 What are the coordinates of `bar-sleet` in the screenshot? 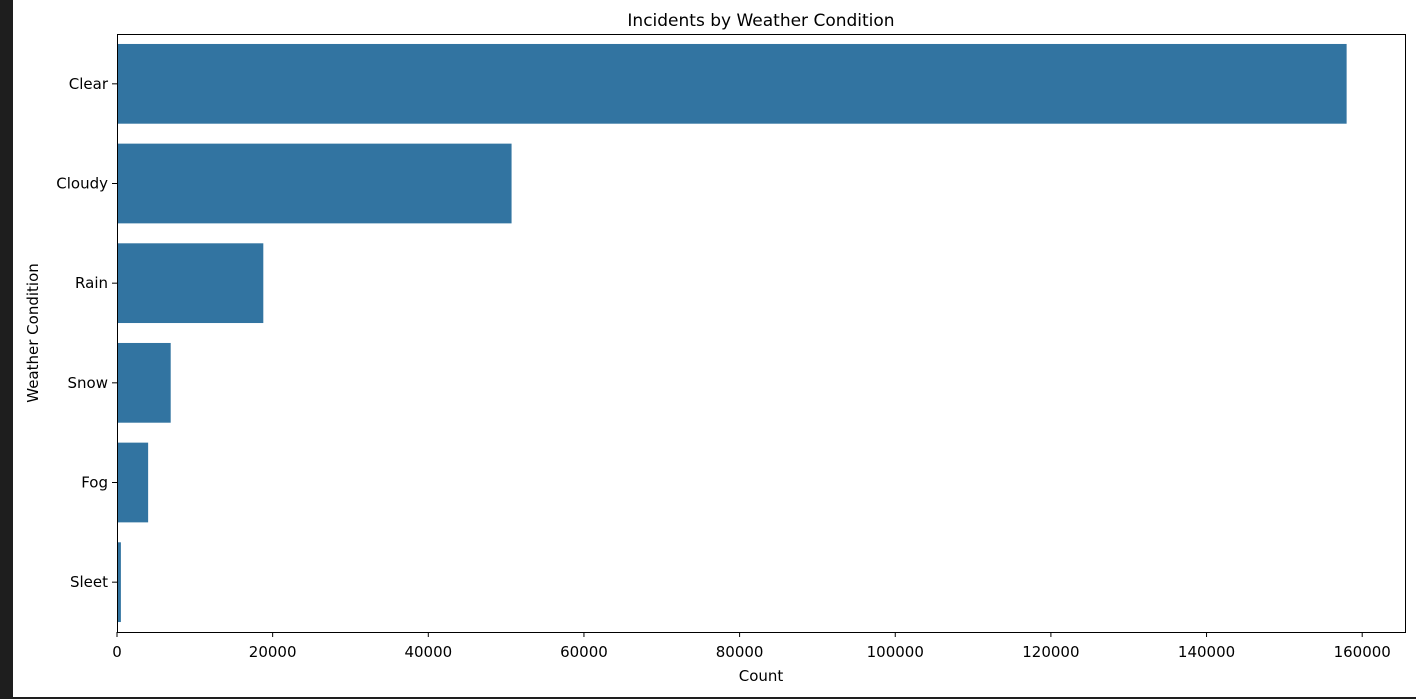 It's located at (119, 582).